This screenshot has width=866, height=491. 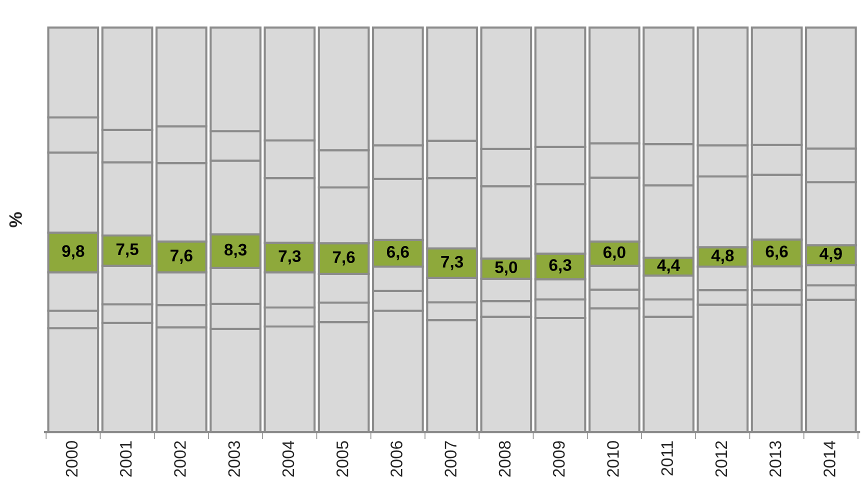 What do you see at coordinates (72, 459) in the screenshot?
I see `x-tick-label: 2000` at bounding box center [72, 459].